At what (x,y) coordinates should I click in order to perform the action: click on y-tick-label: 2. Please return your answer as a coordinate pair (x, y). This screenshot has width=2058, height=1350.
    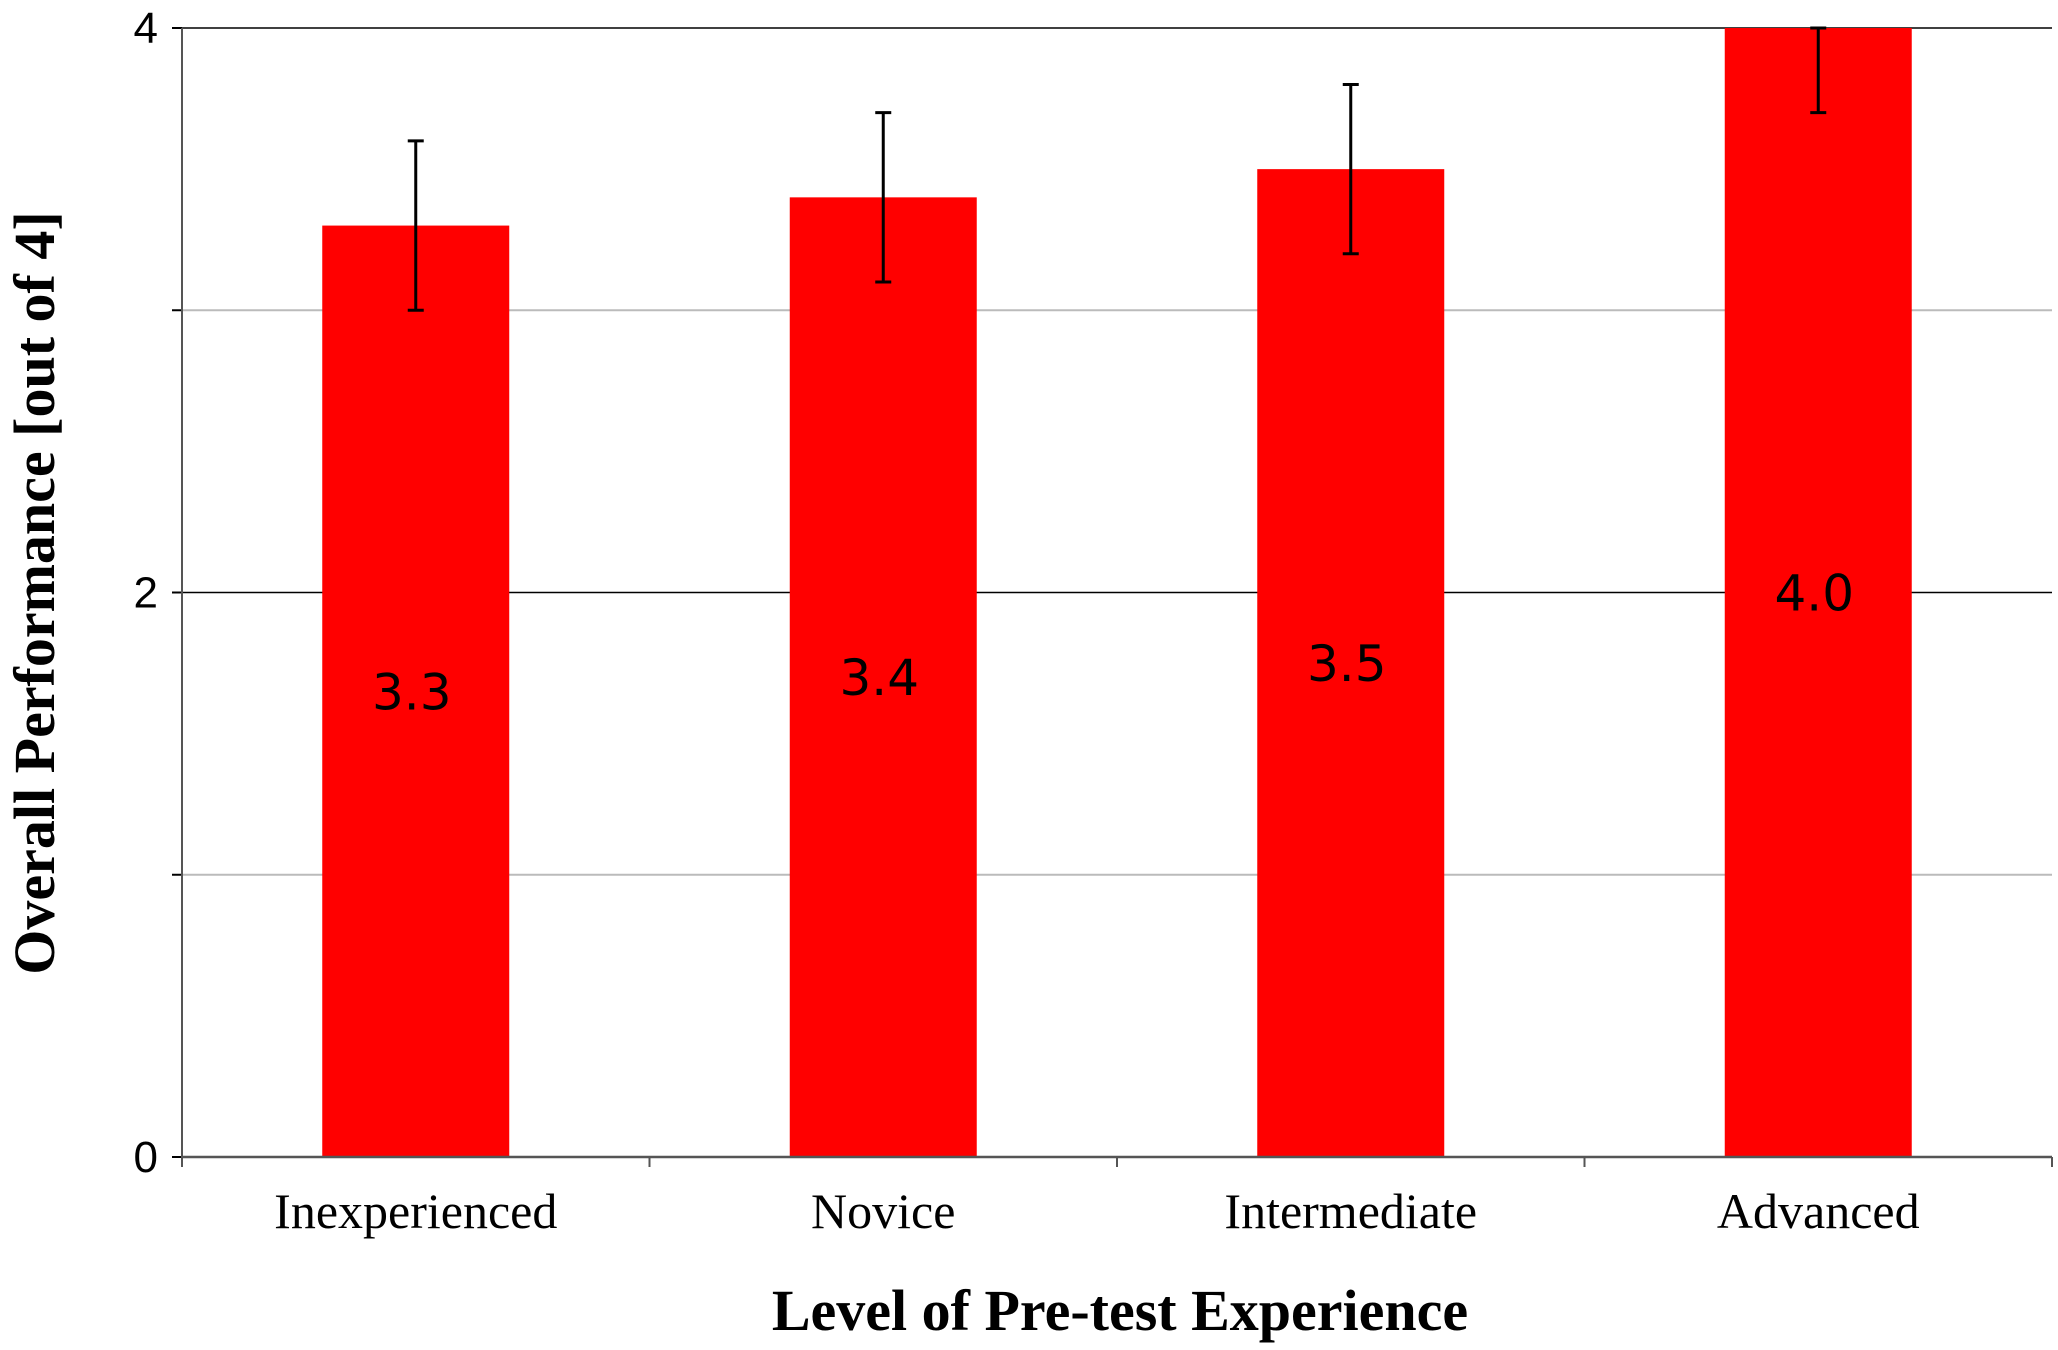
    Looking at the image, I should click on (146, 593).